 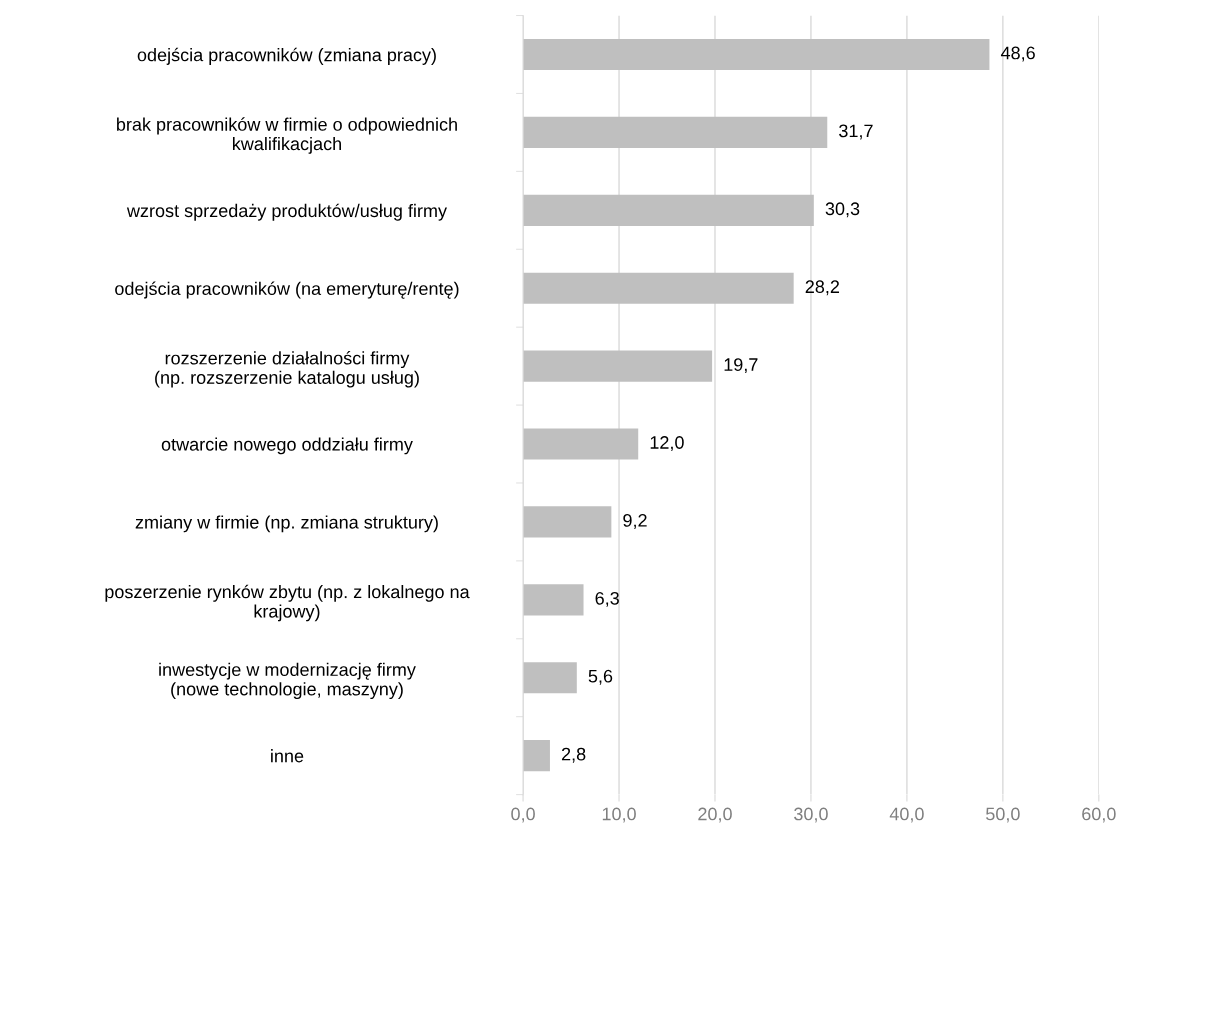 What do you see at coordinates (287, 756) in the screenshot?
I see `y-tick-label: inne` at bounding box center [287, 756].